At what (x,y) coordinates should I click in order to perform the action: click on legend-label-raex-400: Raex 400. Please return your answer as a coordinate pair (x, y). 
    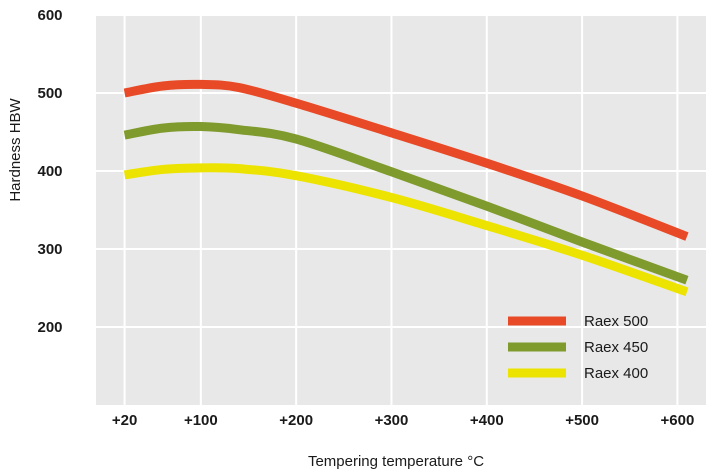
    Looking at the image, I should click on (616, 373).